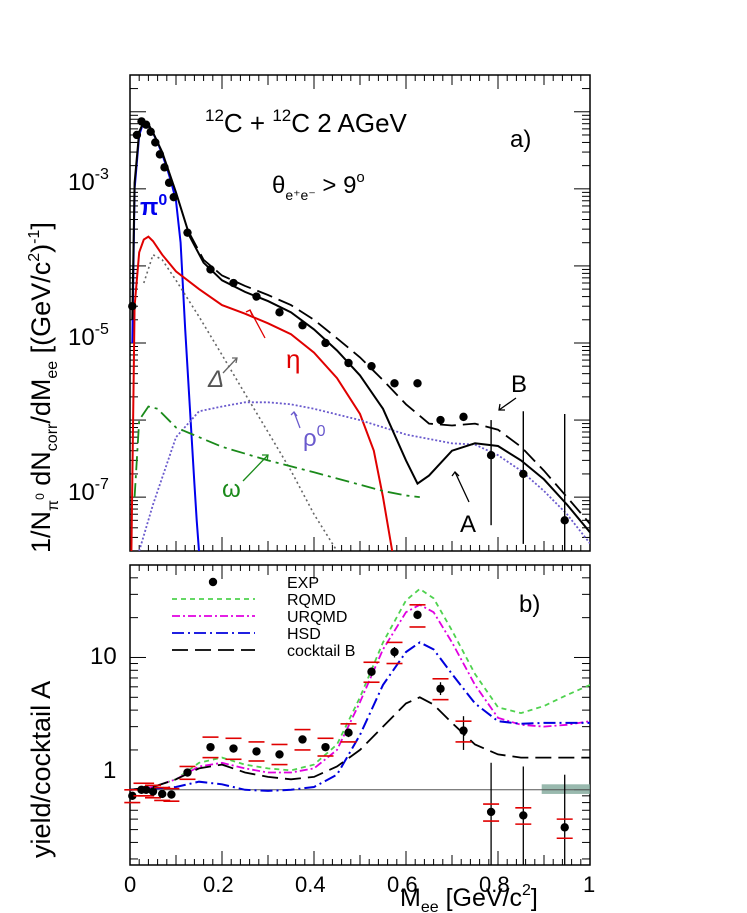 The width and height of the screenshot is (747, 913). Describe the element at coordinates (402, 884) in the screenshot. I see `xtick-label-0.6: 0.6` at that location.